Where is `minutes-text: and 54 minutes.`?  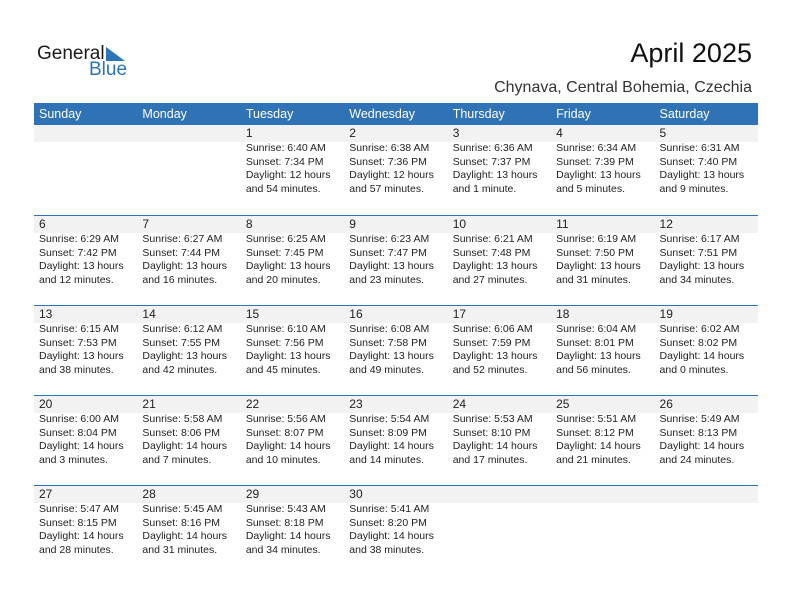 minutes-text: and 54 minutes. is located at coordinates (283, 188).